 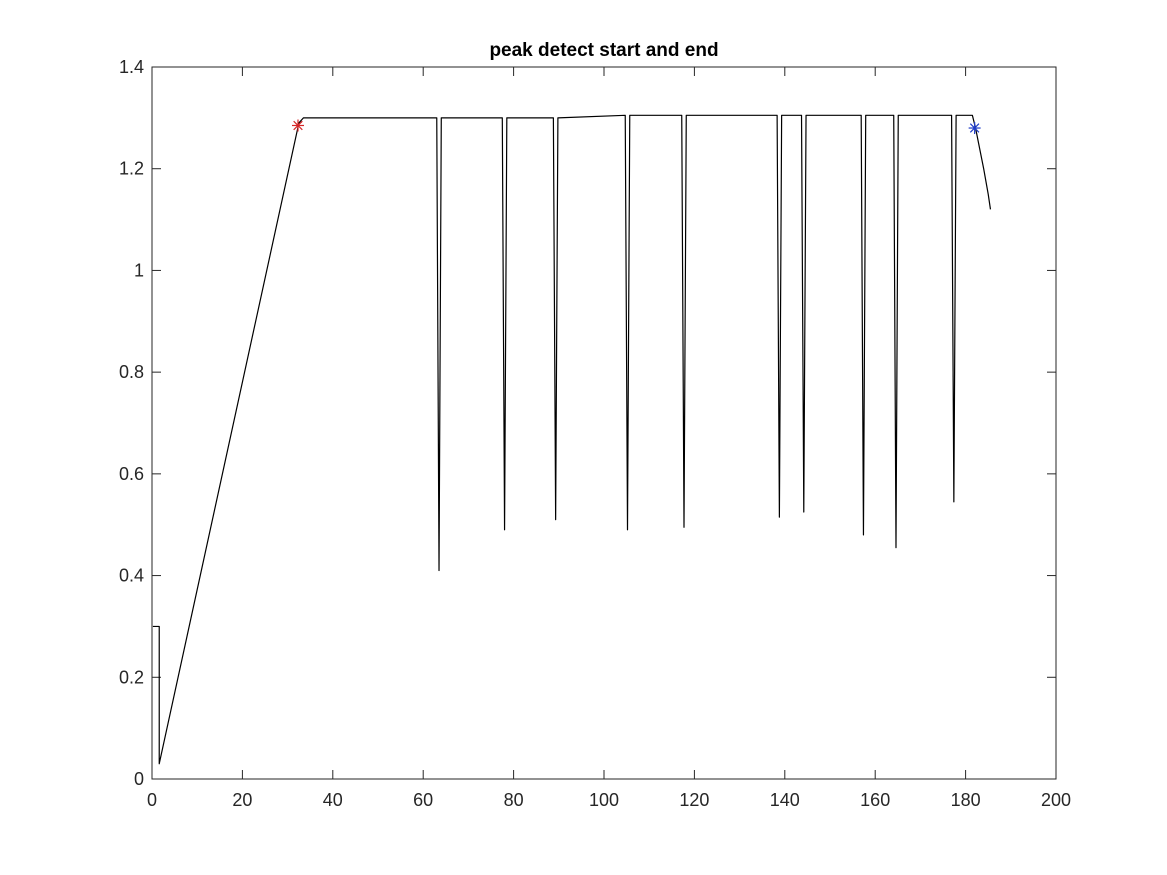 I want to click on x-tick-label: 0, so click(x=152, y=800).